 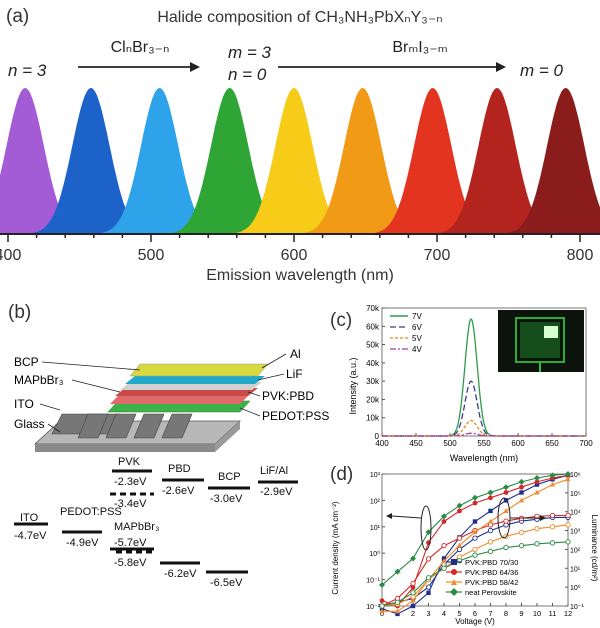 What do you see at coordinates (27, 70) in the screenshot?
I see `label-n3: n = 3` at bounding box center [27, 70].